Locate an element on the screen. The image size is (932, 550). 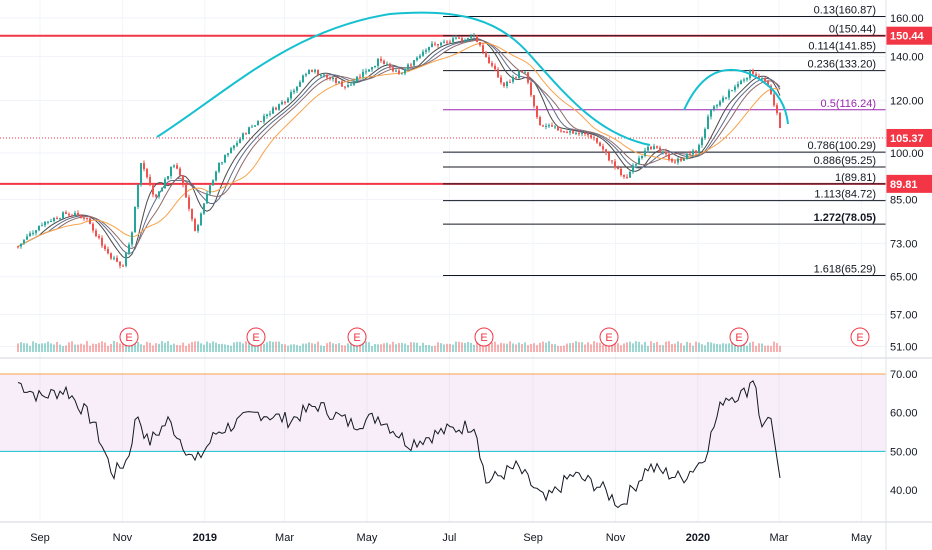
rsi-tick-label: 70.00 is located at coordinates (904, 375).